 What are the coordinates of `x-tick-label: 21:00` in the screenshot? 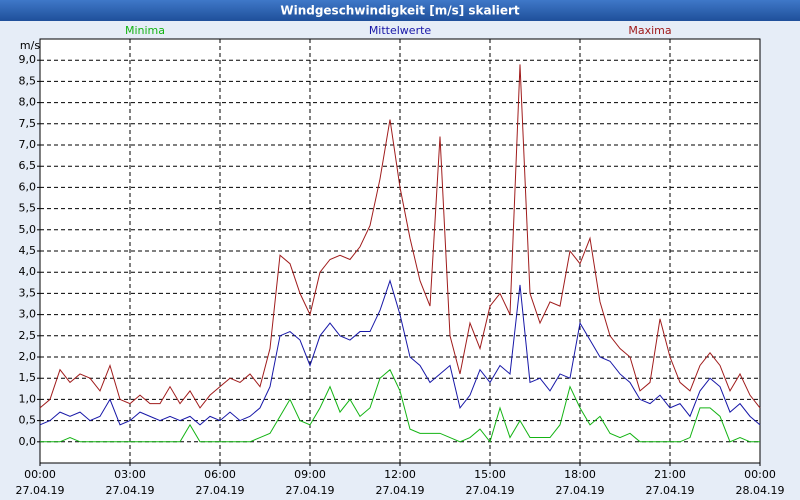 It's located at (670, 474).